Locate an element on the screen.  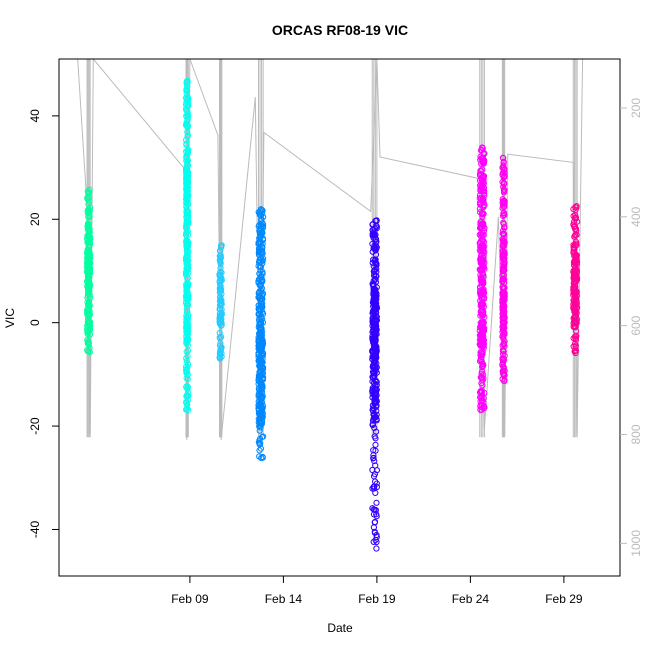
right-y-tick-label: 600 is located at coordinates (636, 325).